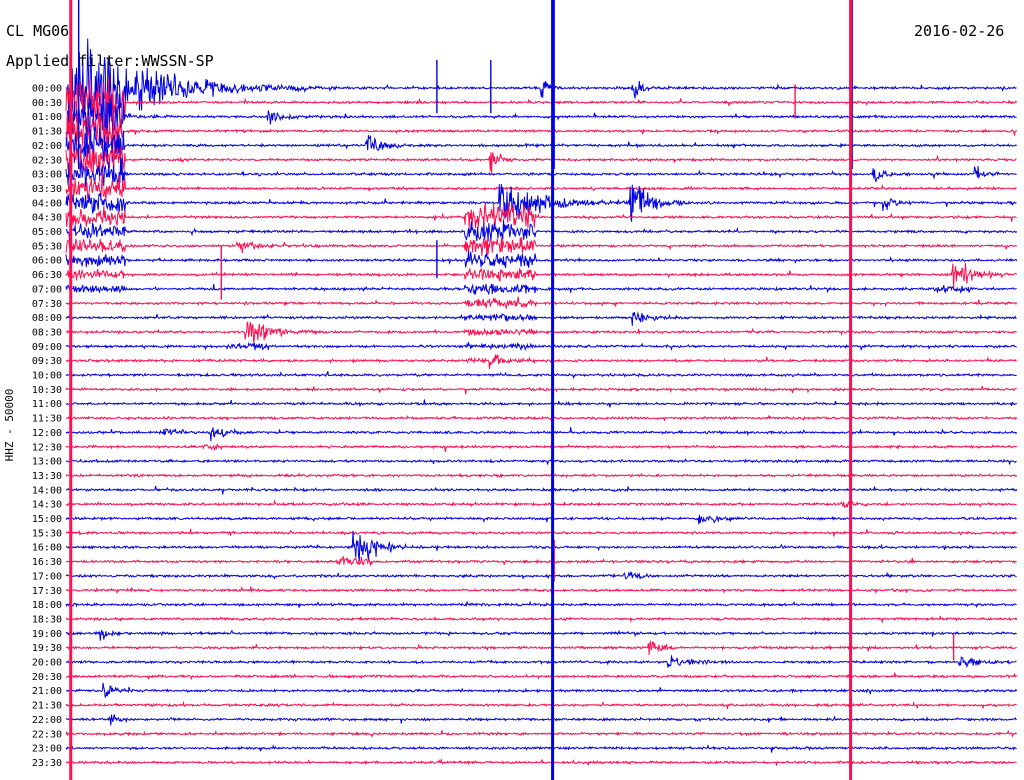 The image size is (1024, 780). What do you see at coordinates (47, 203) in the screenshot?
I see `row-label: 04:00` at bounding box center [47, 203].